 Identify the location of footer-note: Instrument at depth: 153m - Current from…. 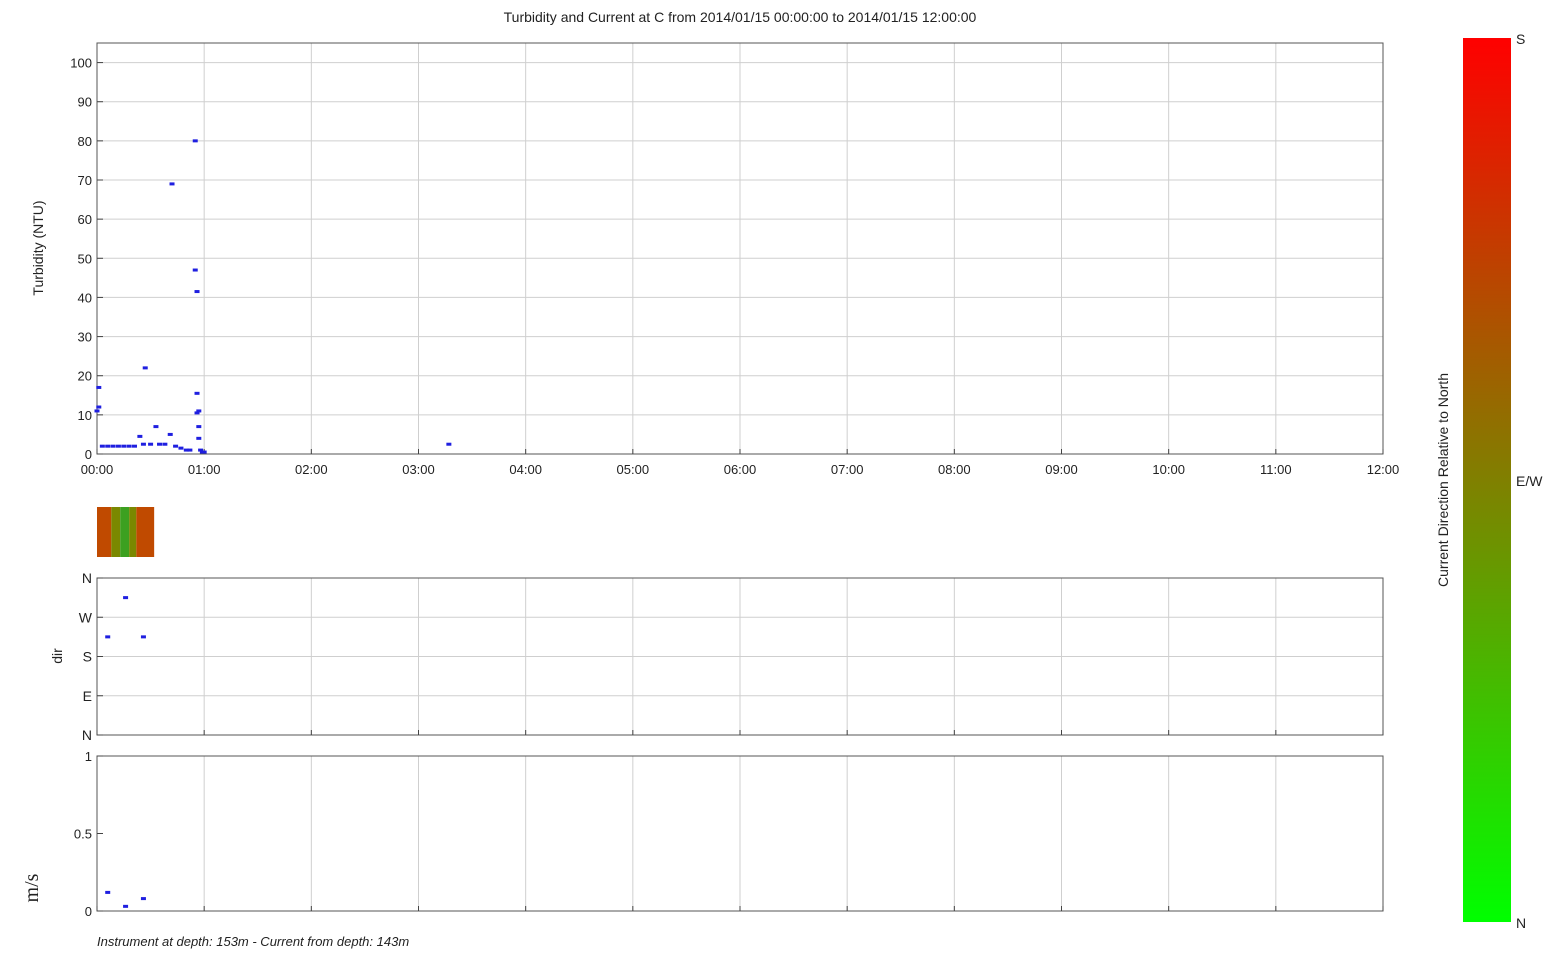
(253, 941).